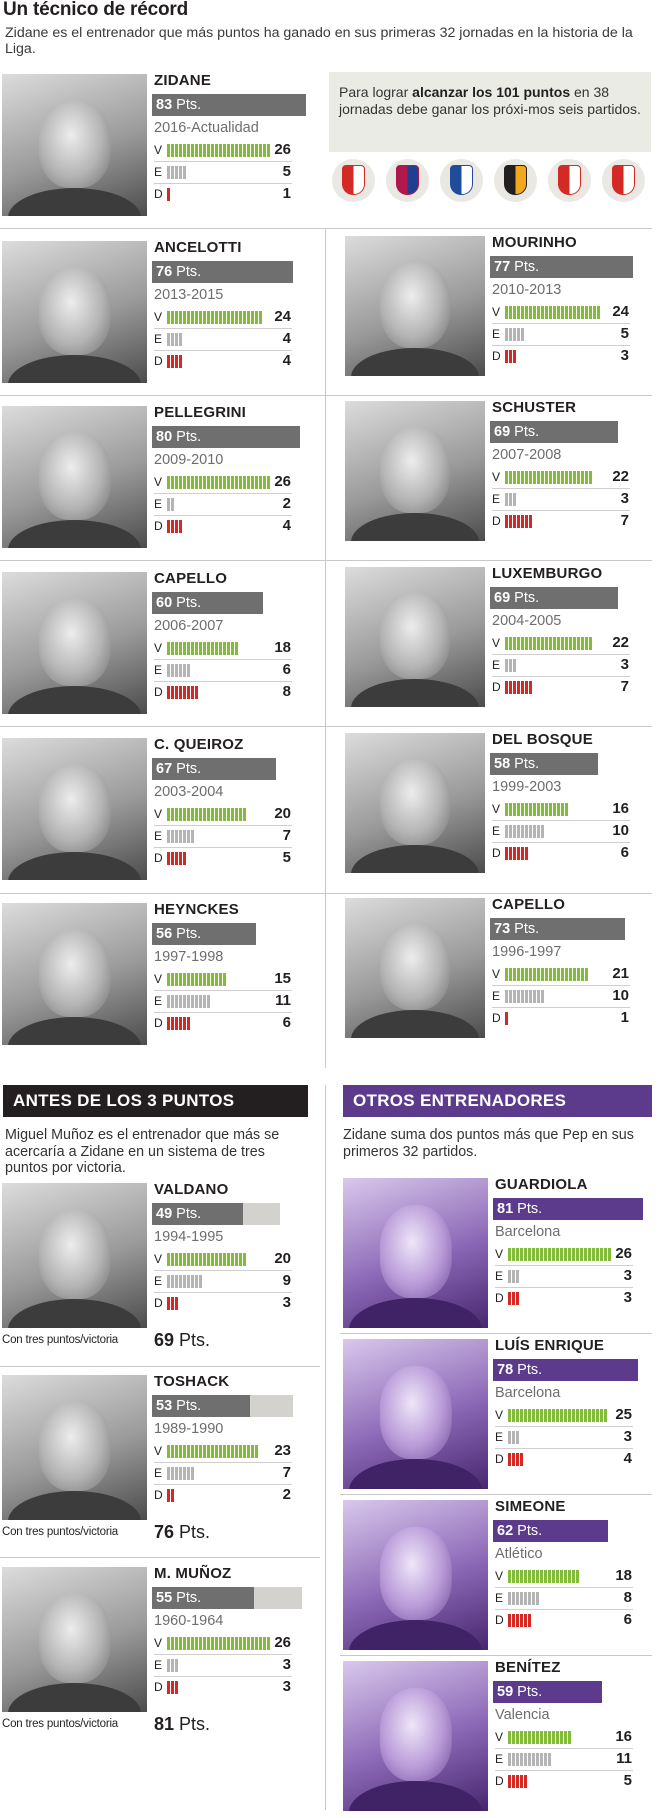  Describe the element at coordinates (415, 1024) in the screenshot. I see `coach-photo-shoulders` at that location.